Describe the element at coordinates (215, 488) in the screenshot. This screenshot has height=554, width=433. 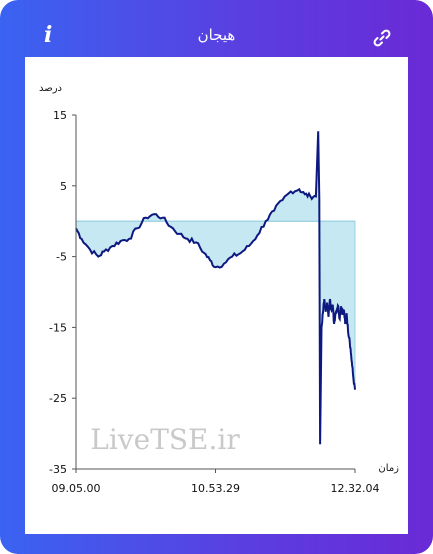
I see `x-tick-label: 10.53.29` at that location.